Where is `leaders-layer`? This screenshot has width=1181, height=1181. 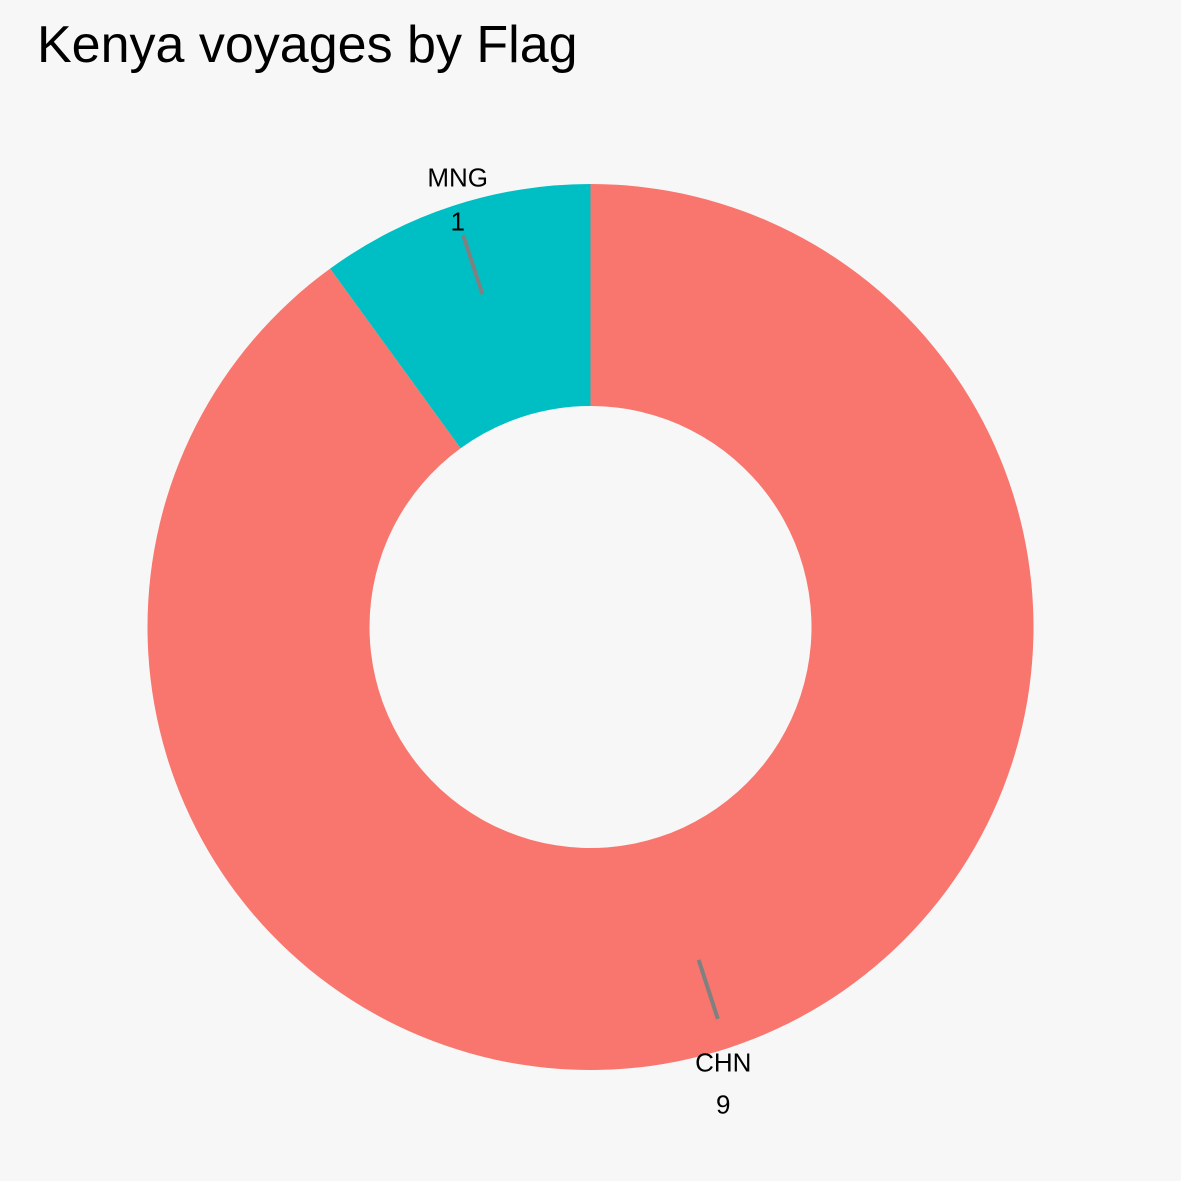
leaders-layer is located at coordinates (590, 627).